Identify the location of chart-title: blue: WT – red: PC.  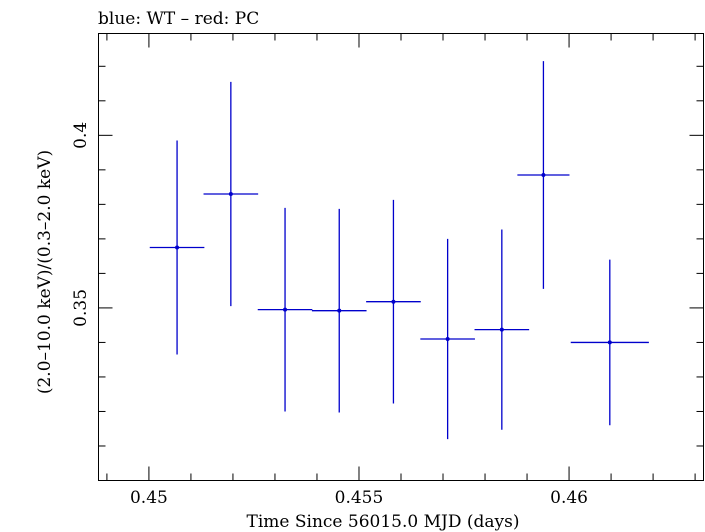
(178, 19).